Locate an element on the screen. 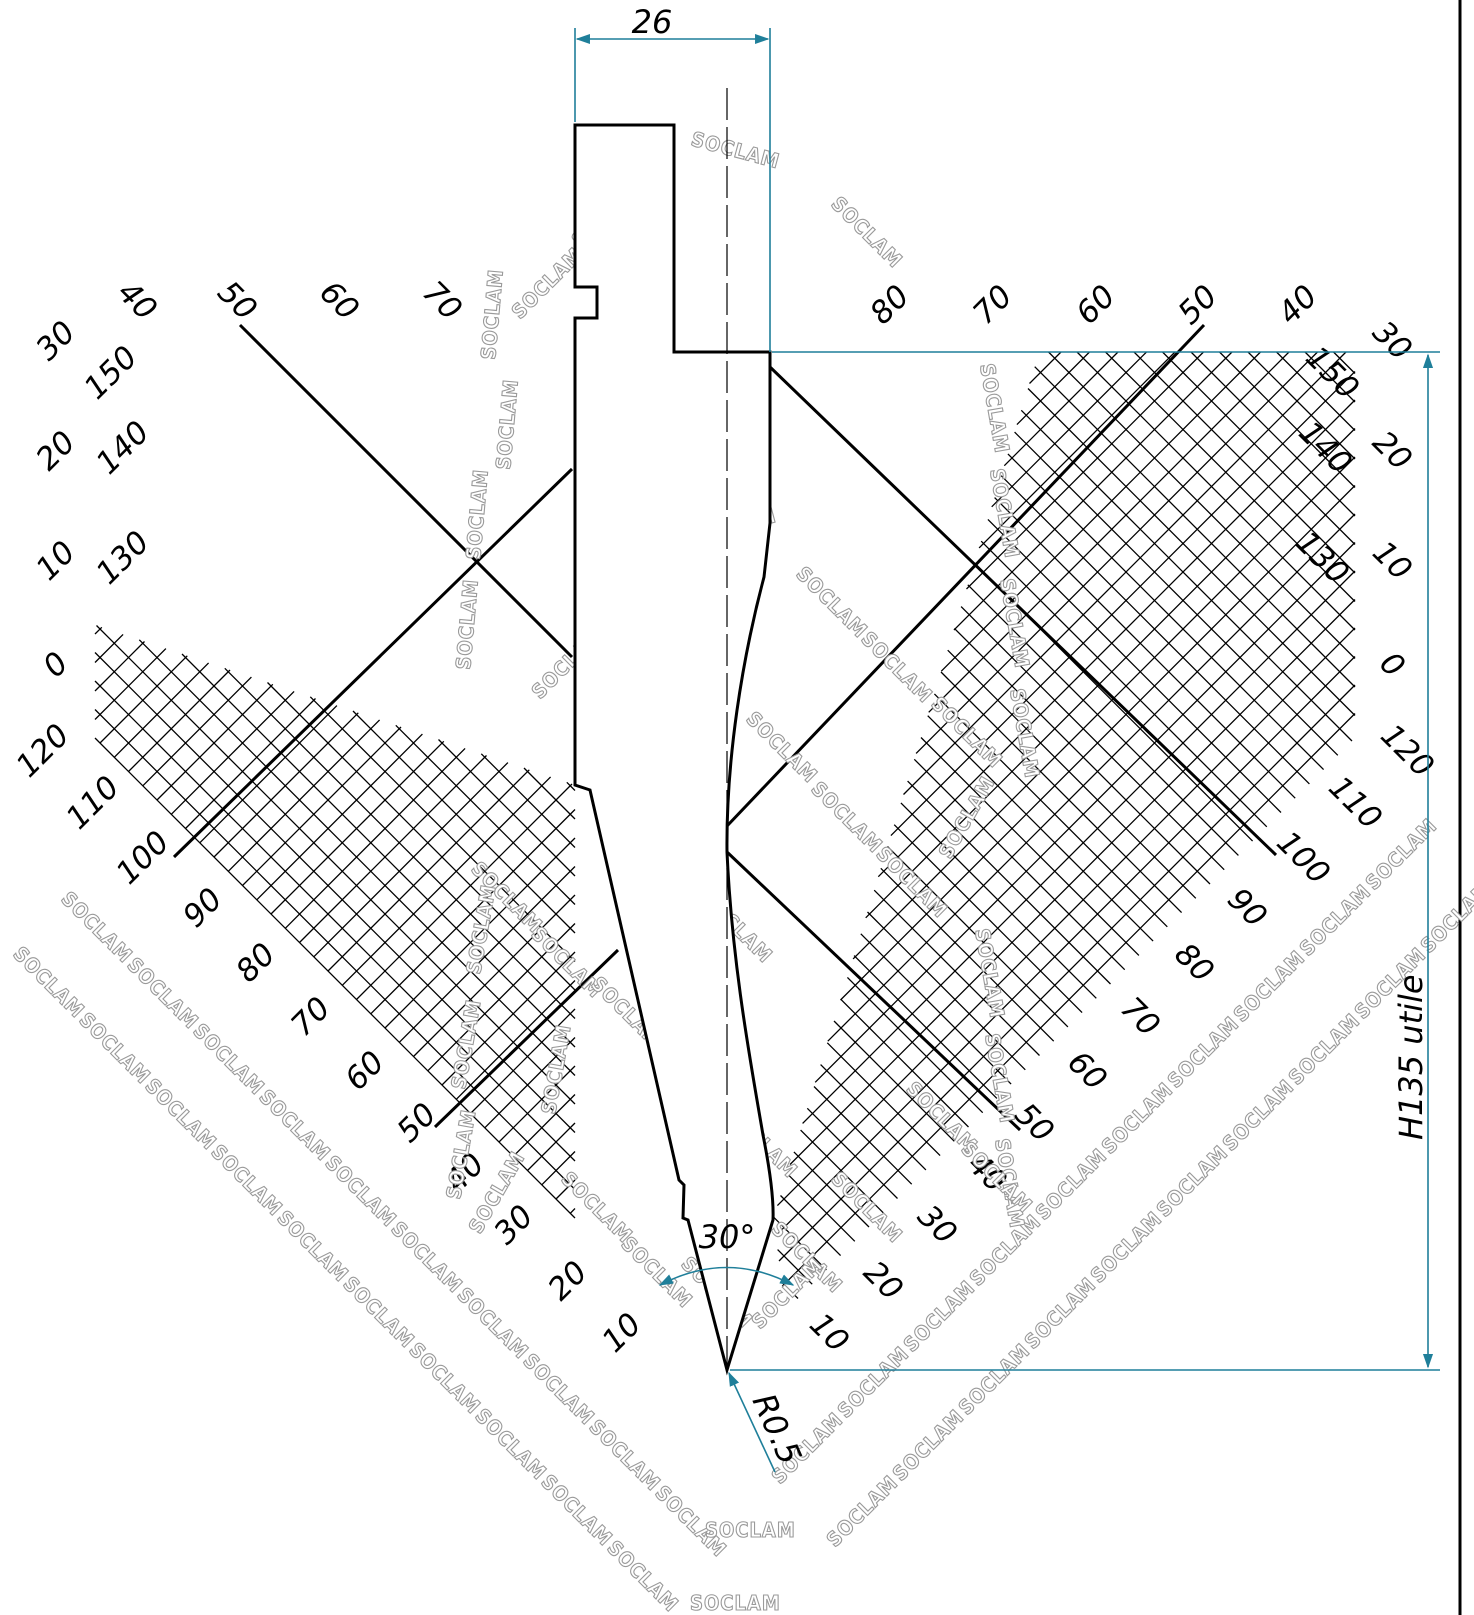 Image resolution: width=1474 pixels, height=1615 pixels. watermark-text-19: SOCLAM is located at coordinates (1126, 1246).